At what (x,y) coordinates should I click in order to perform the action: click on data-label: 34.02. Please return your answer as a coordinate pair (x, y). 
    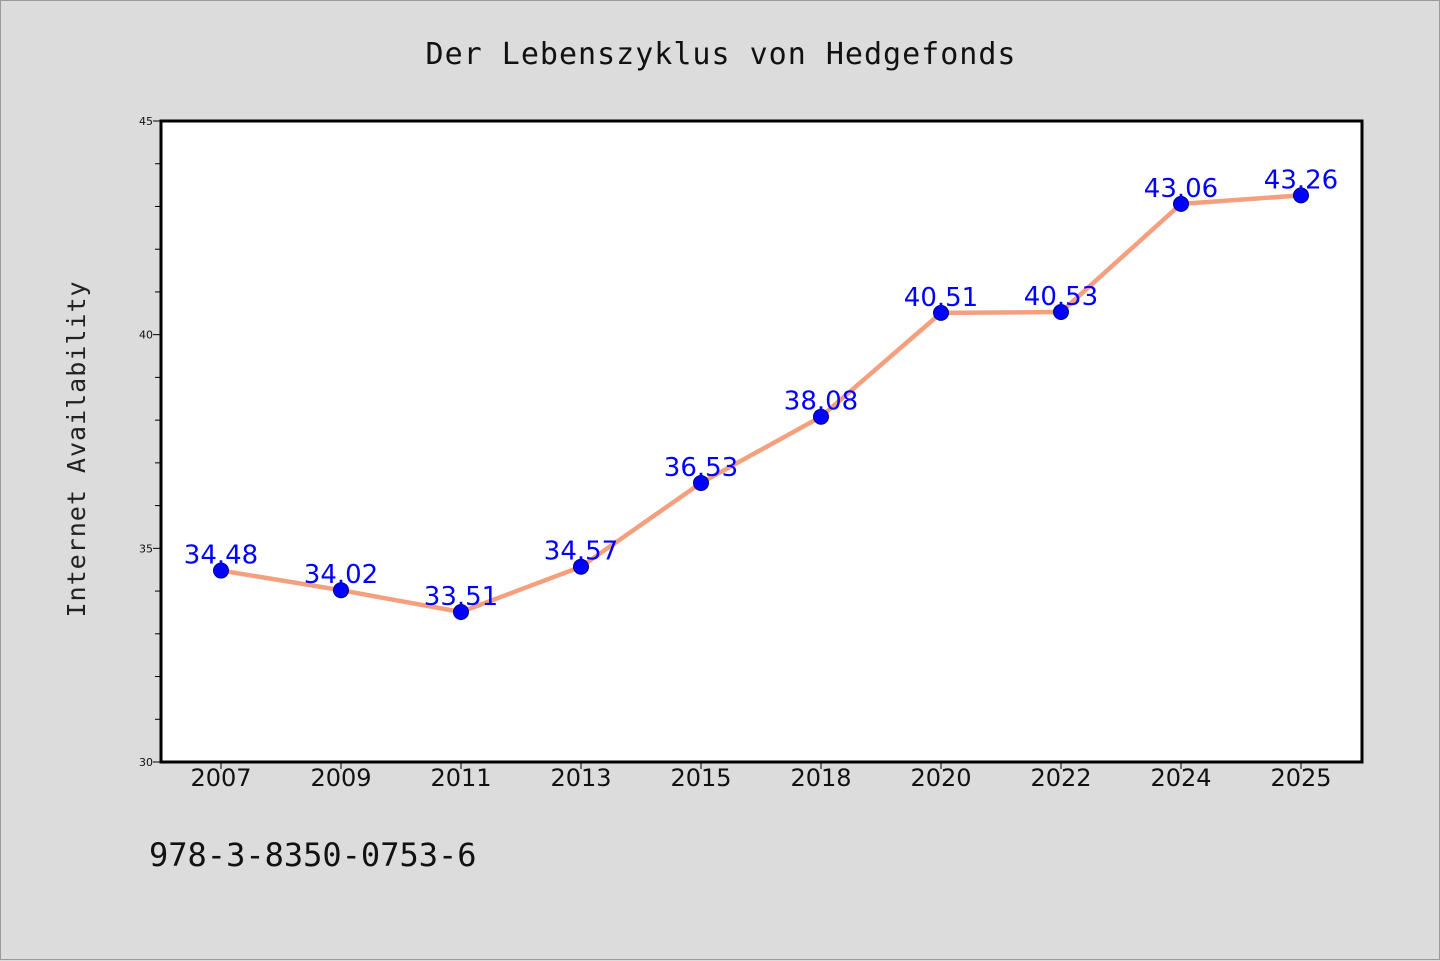
    Looking at the image, I should click on (341, 575).